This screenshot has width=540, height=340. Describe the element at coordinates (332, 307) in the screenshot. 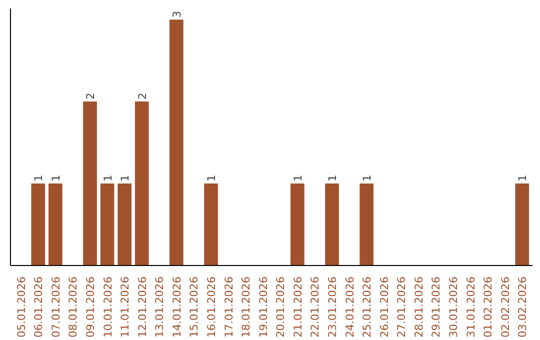

I see `x-tick-label: 23.01.2026` at that location.